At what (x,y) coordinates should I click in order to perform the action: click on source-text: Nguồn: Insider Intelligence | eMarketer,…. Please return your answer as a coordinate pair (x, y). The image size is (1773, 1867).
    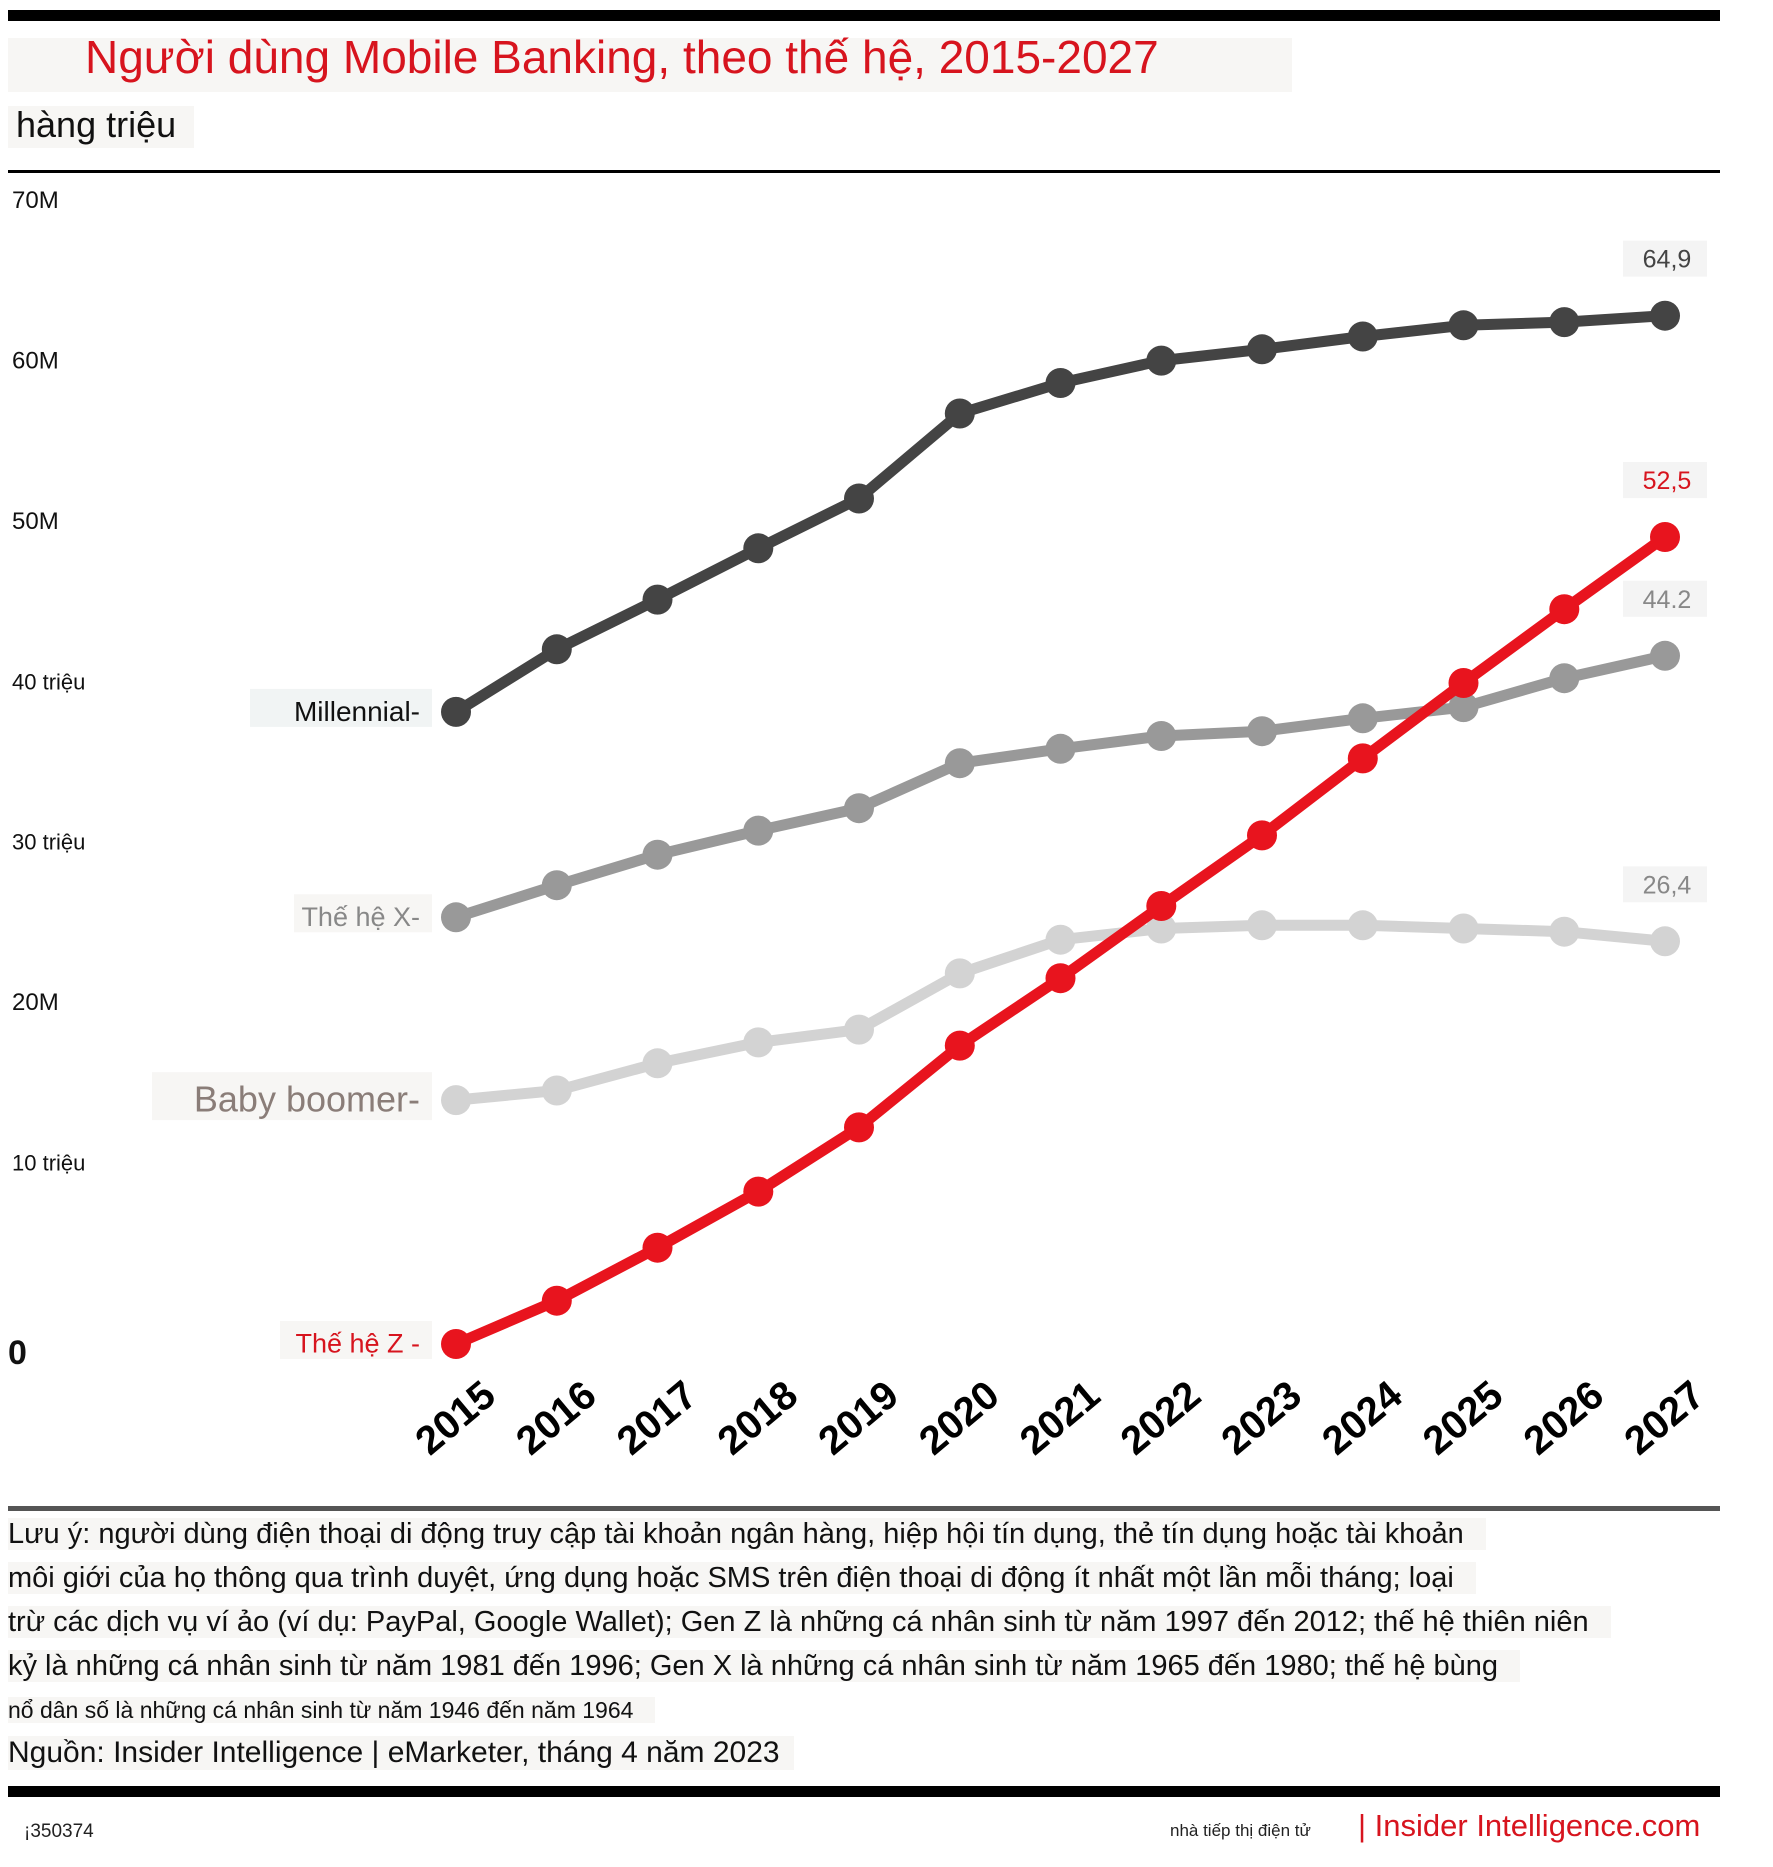
    Looking at the image, I should click on (401, 1753).